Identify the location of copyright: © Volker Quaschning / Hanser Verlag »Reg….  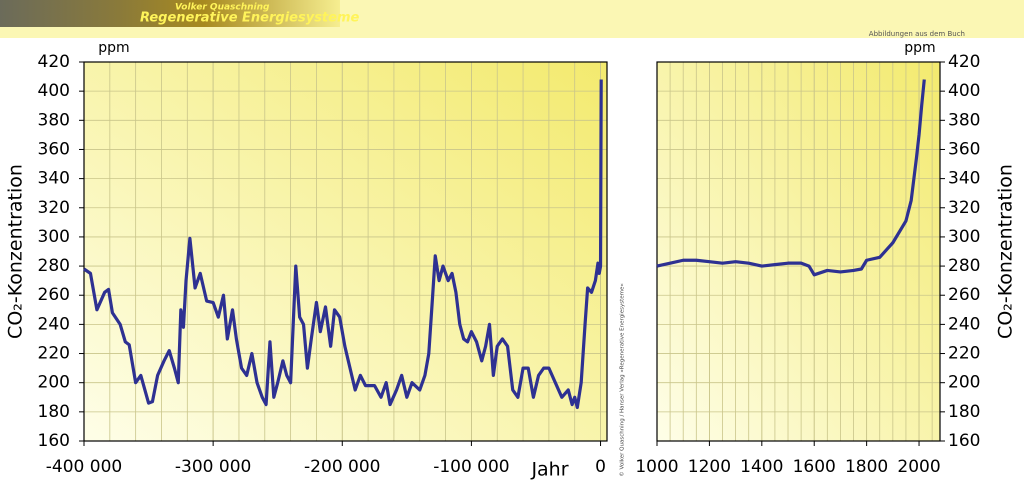
(622, 379).